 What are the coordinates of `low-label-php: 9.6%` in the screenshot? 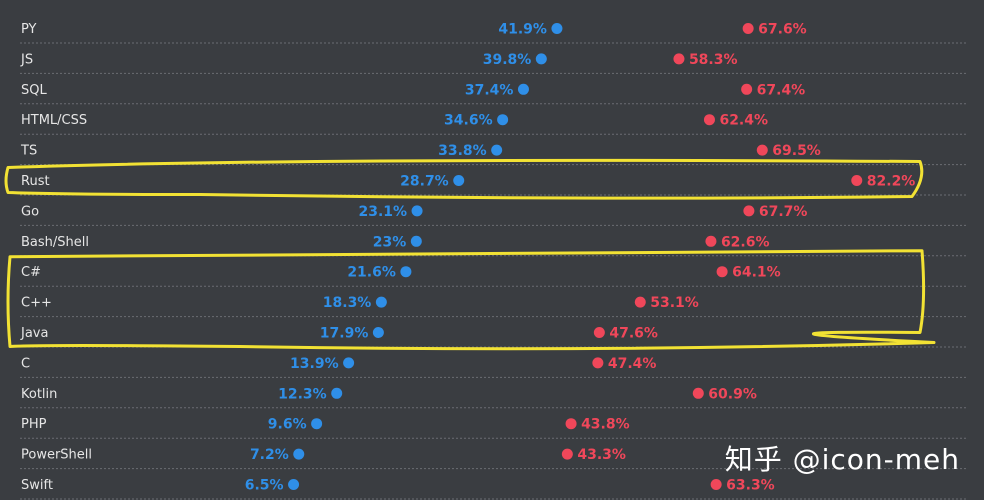 It's located at (287, 425).